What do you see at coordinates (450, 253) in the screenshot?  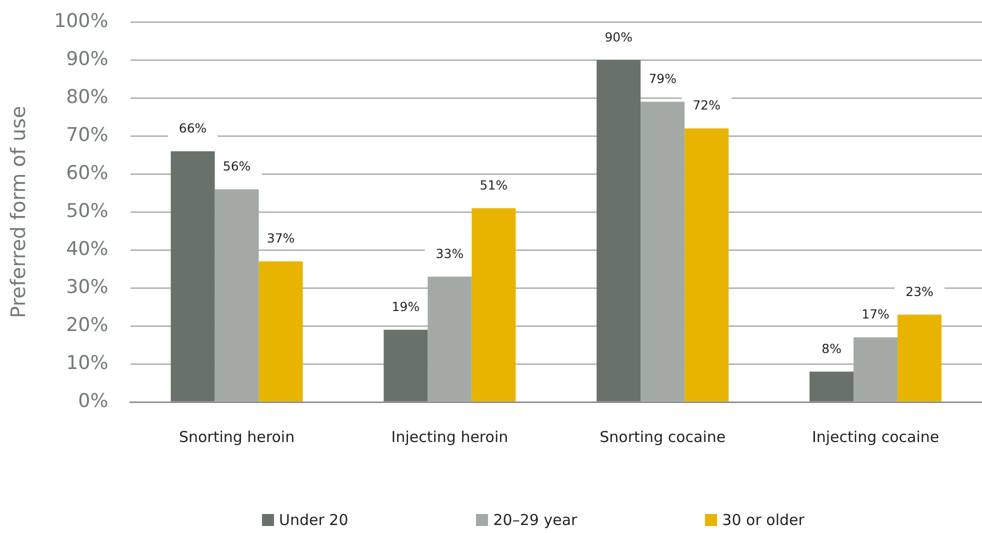 I see `data-label: 33%` at bounding box center [450, 253].